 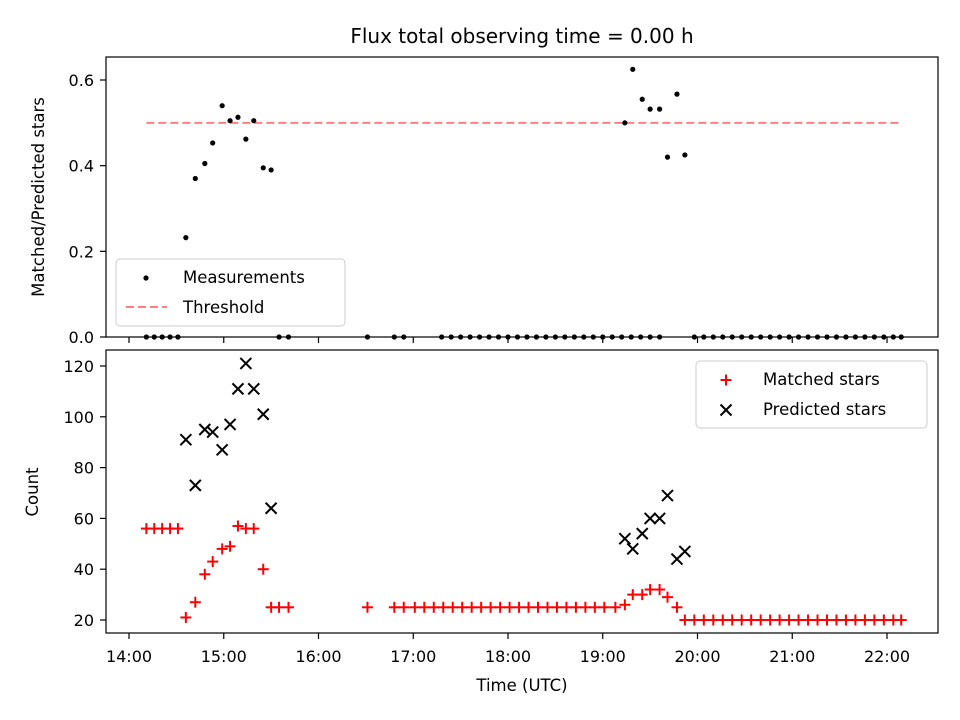 I want to click on bottom-y-tick-label: 120, so click(x=78, y=366).